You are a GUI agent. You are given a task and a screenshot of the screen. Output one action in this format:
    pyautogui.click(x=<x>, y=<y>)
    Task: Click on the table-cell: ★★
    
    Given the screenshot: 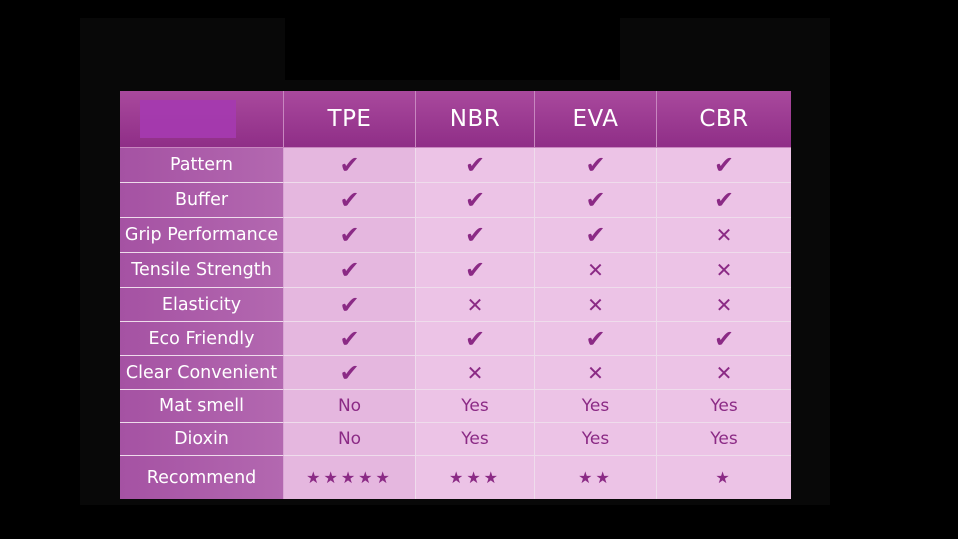 What is the action you would take?
    pyautogui.click(x=596, y=477)
    